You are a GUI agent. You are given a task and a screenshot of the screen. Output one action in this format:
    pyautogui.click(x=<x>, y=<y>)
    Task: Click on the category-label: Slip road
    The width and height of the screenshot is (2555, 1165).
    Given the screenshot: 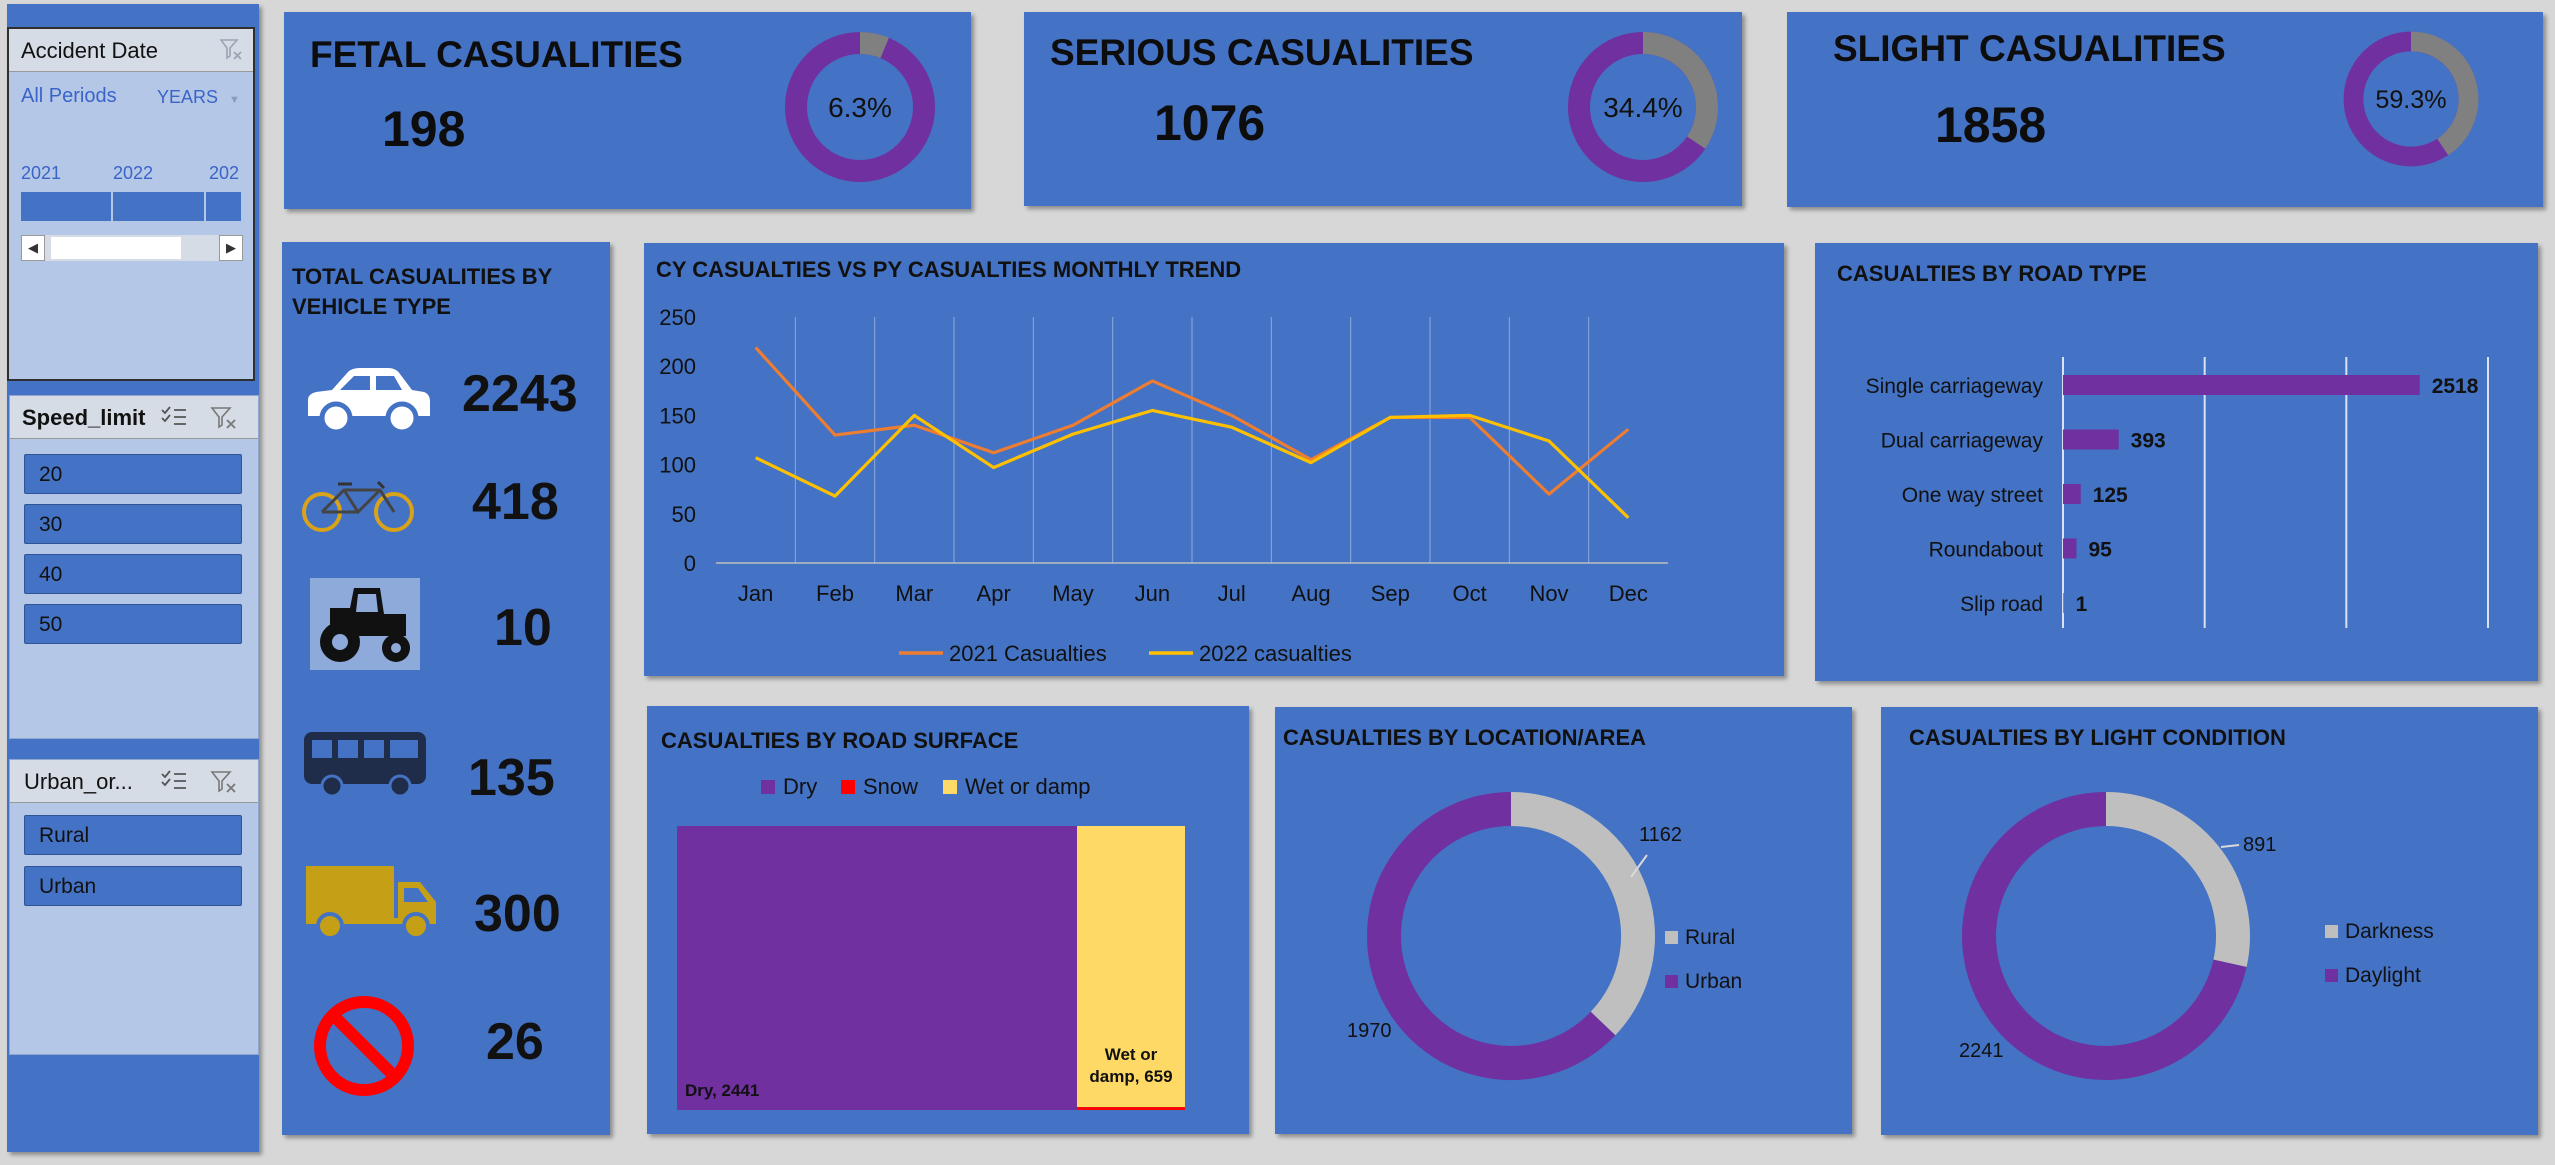 What is the action you would take?
    pyautogui.click(x=2001, y=604)
    